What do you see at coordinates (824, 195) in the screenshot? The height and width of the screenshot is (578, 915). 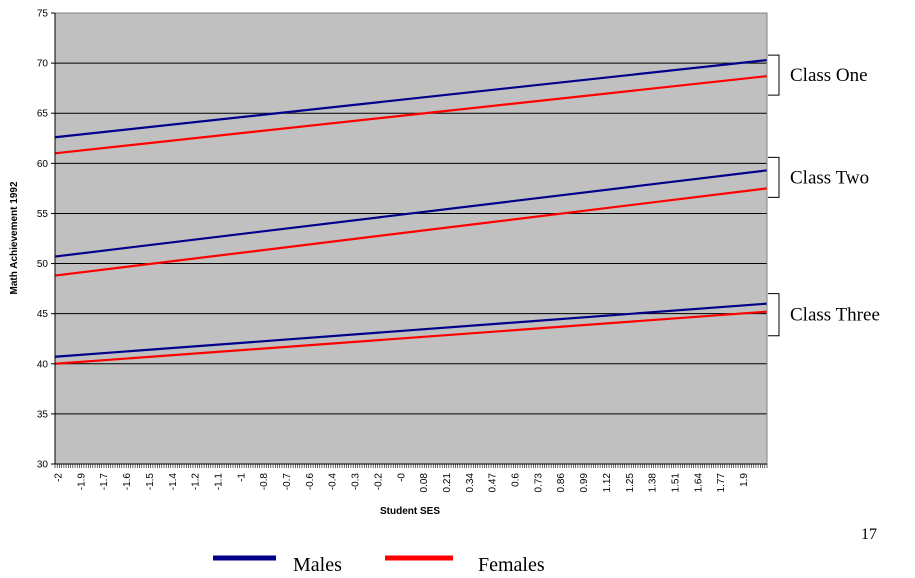 I see `class-annotations: Class One Class Two Class Three` at bounding box center [824, 195].